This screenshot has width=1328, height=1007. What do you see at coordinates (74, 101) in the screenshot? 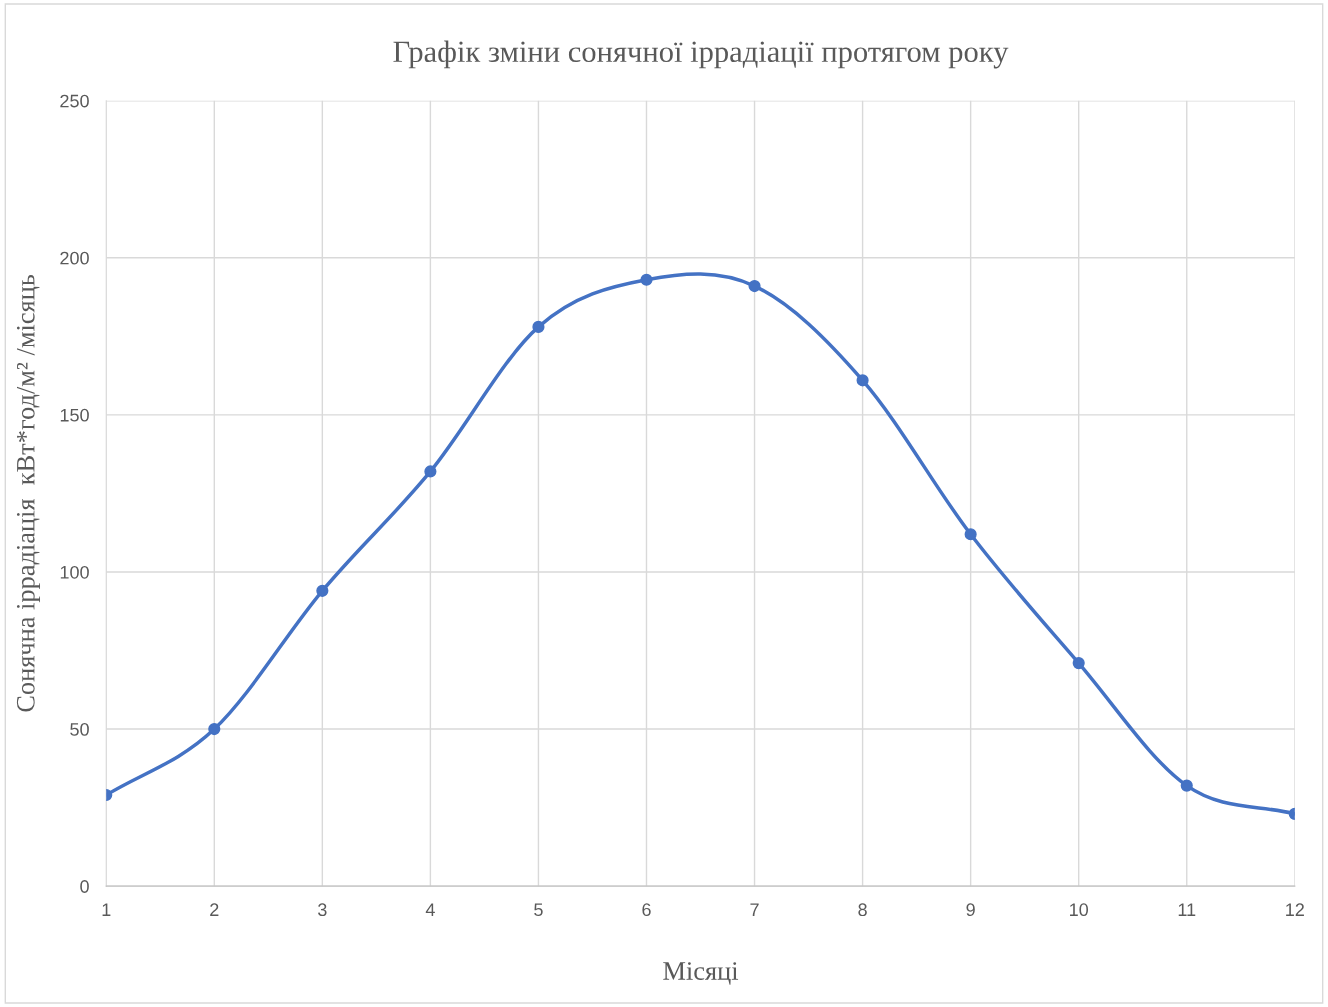
I see `y-tick-label: 250` at bounding box center [74, 101].